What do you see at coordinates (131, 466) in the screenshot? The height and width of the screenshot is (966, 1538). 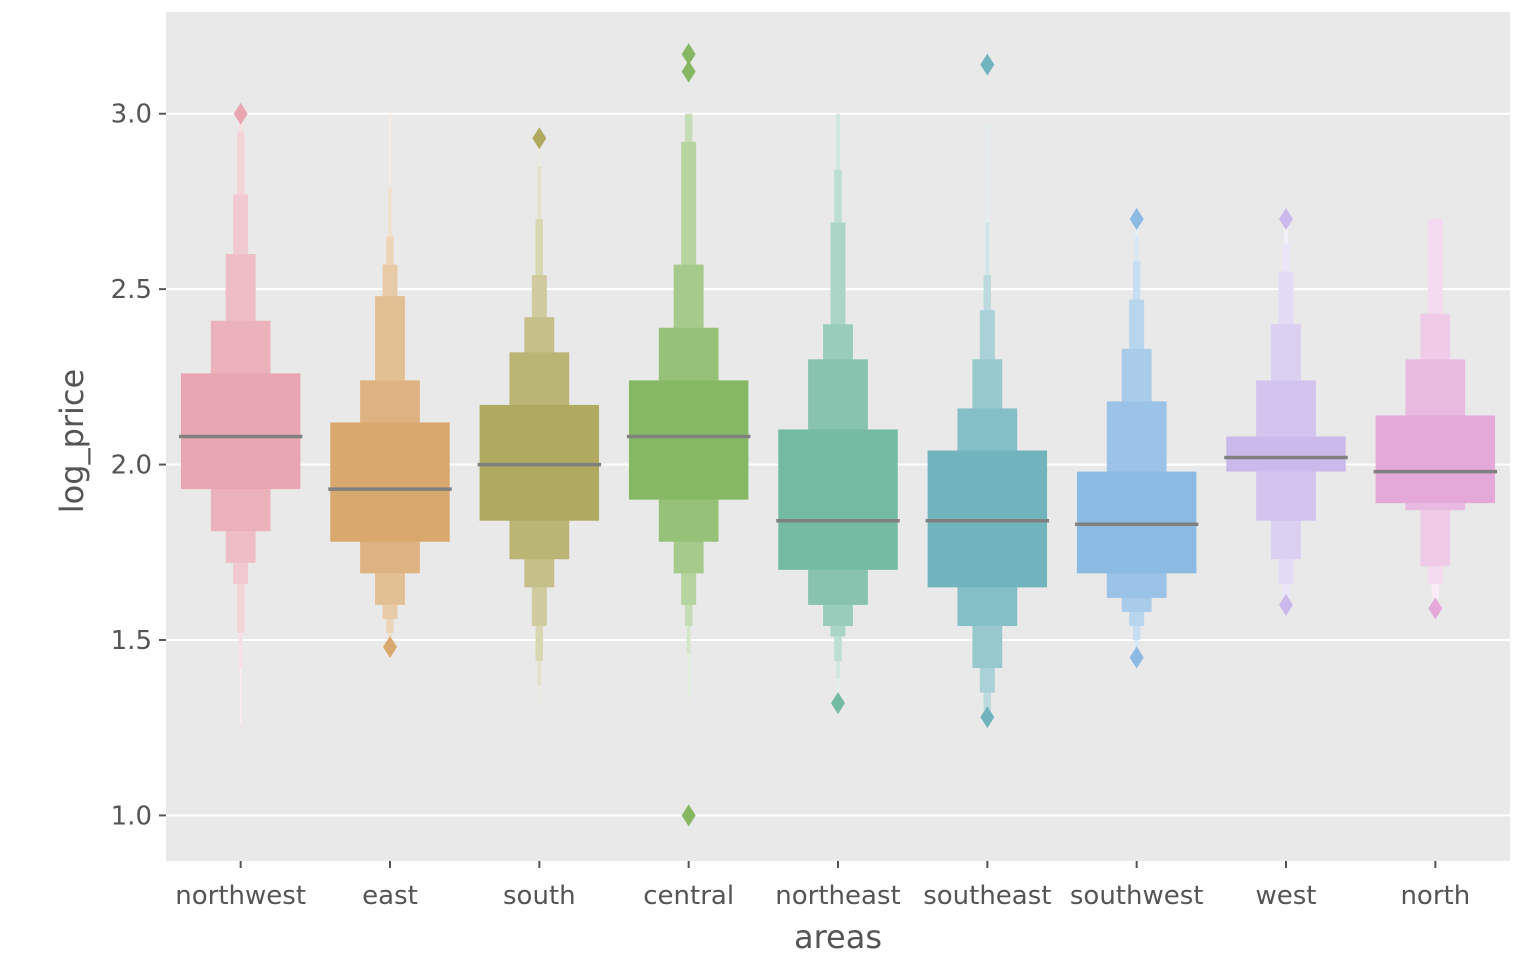 I see `y-tick-label: 2.0` at bounding box center [131, 466].